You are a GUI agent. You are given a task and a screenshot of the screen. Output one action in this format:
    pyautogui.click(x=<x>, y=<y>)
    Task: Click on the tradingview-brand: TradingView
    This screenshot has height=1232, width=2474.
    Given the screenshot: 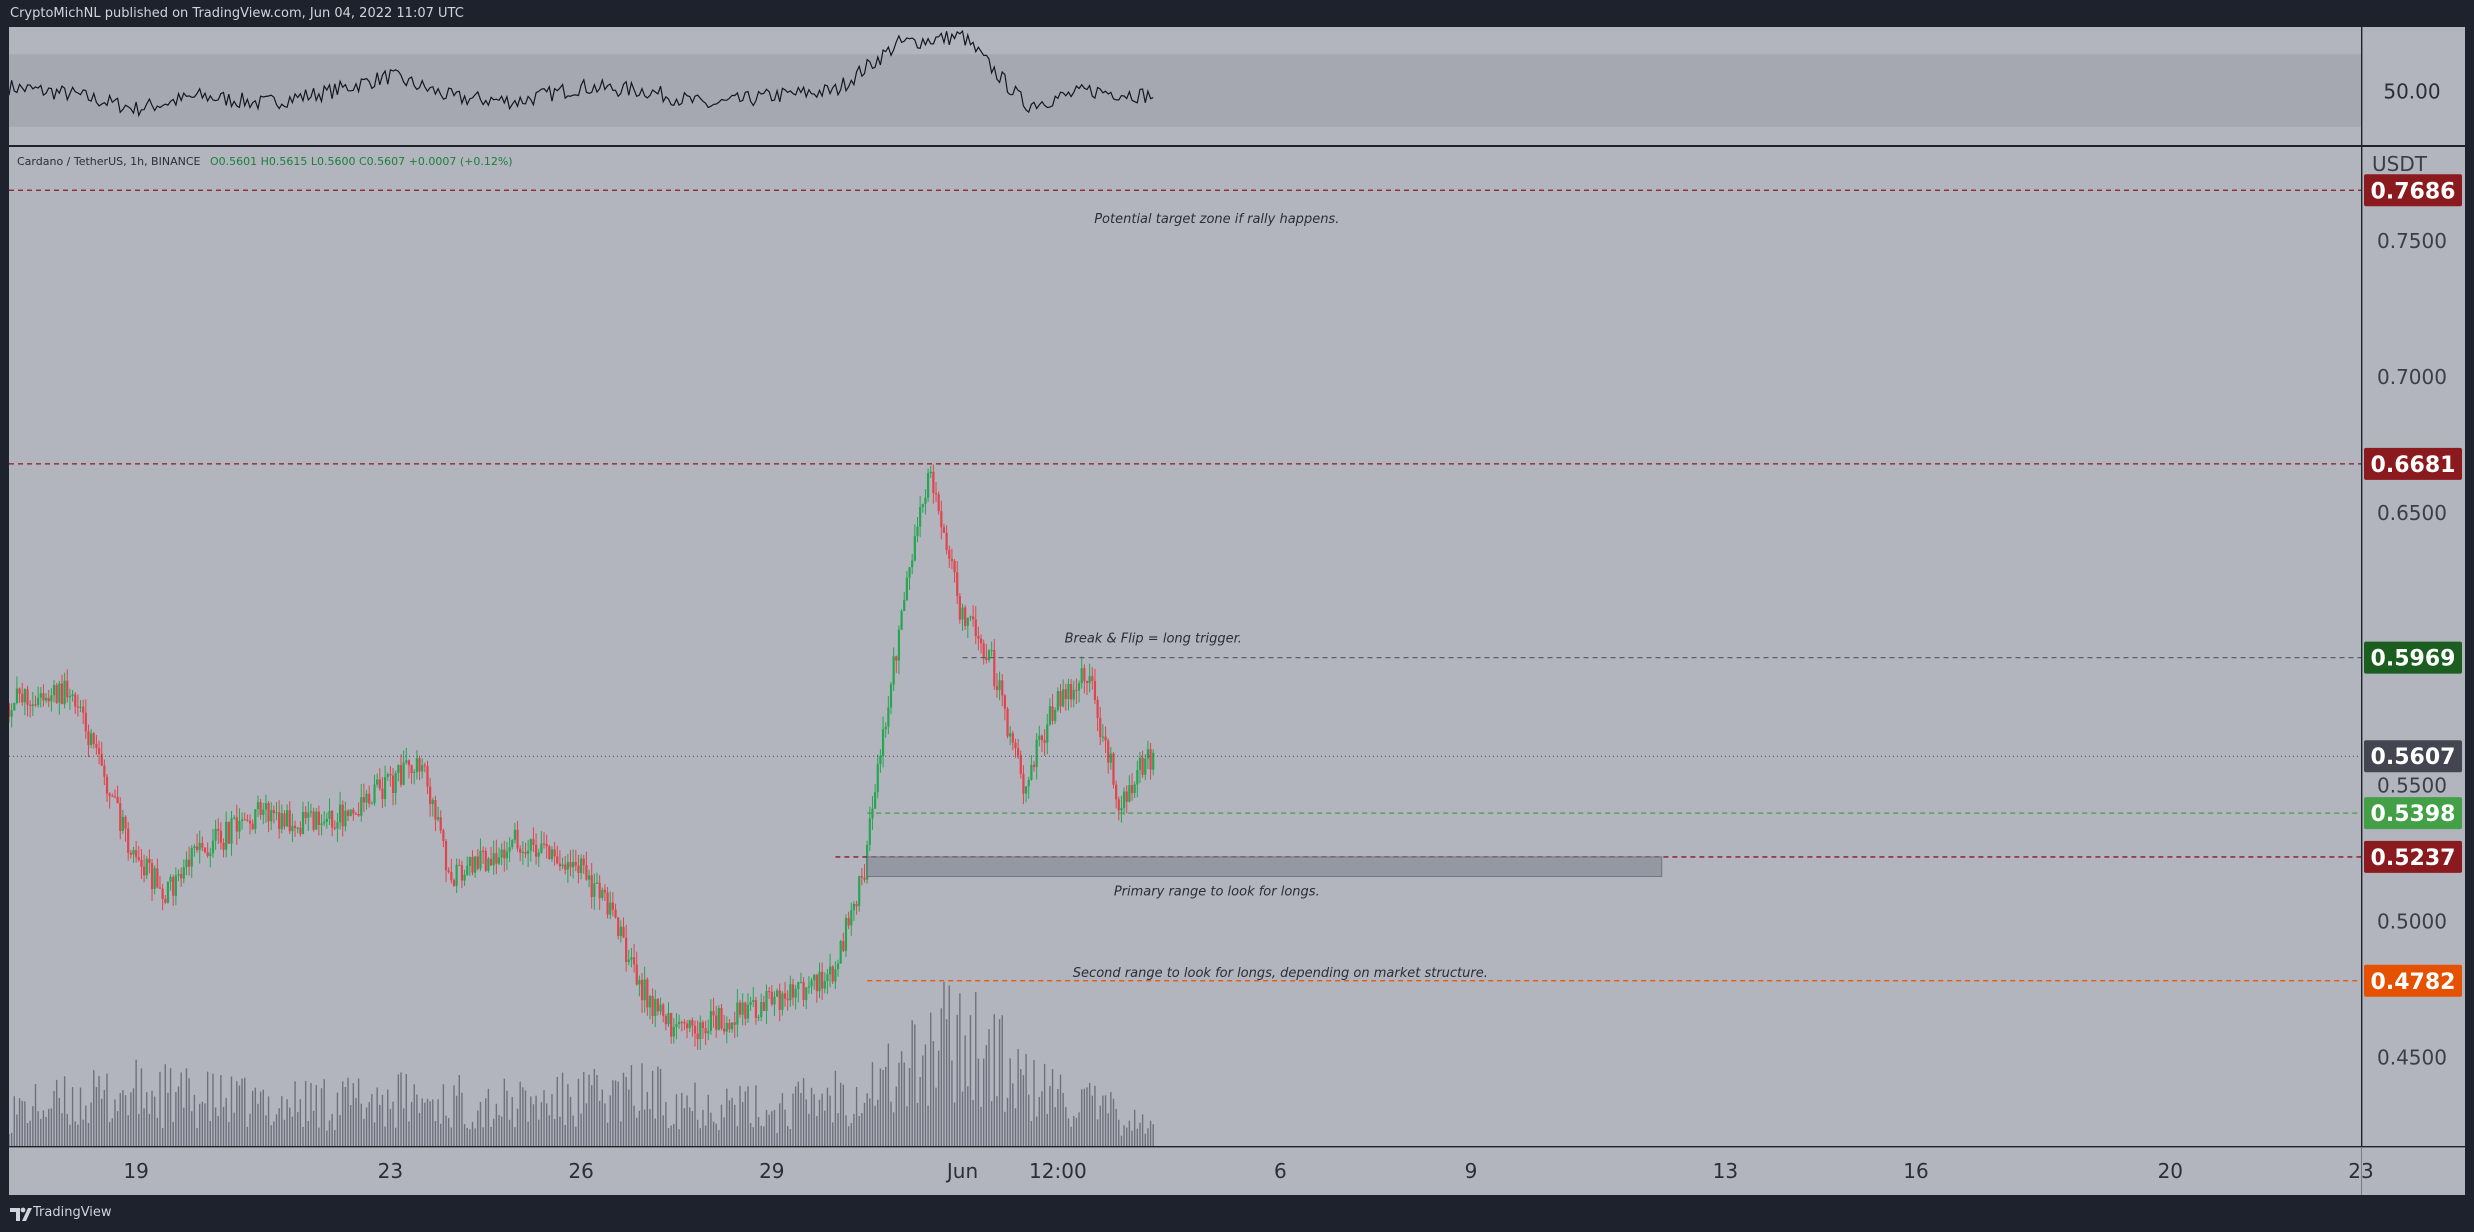 What is the action you would take?
    pyautogui.click(x=72, y=1212)
    